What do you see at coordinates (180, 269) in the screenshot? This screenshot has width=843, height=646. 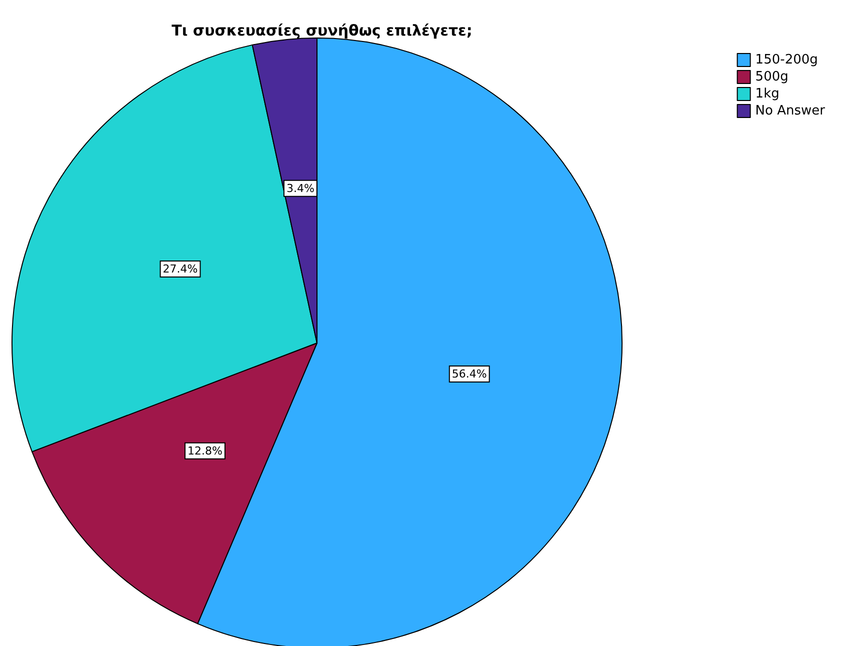 I see `data-label: 27.4%` at bounding box center [180, 269].